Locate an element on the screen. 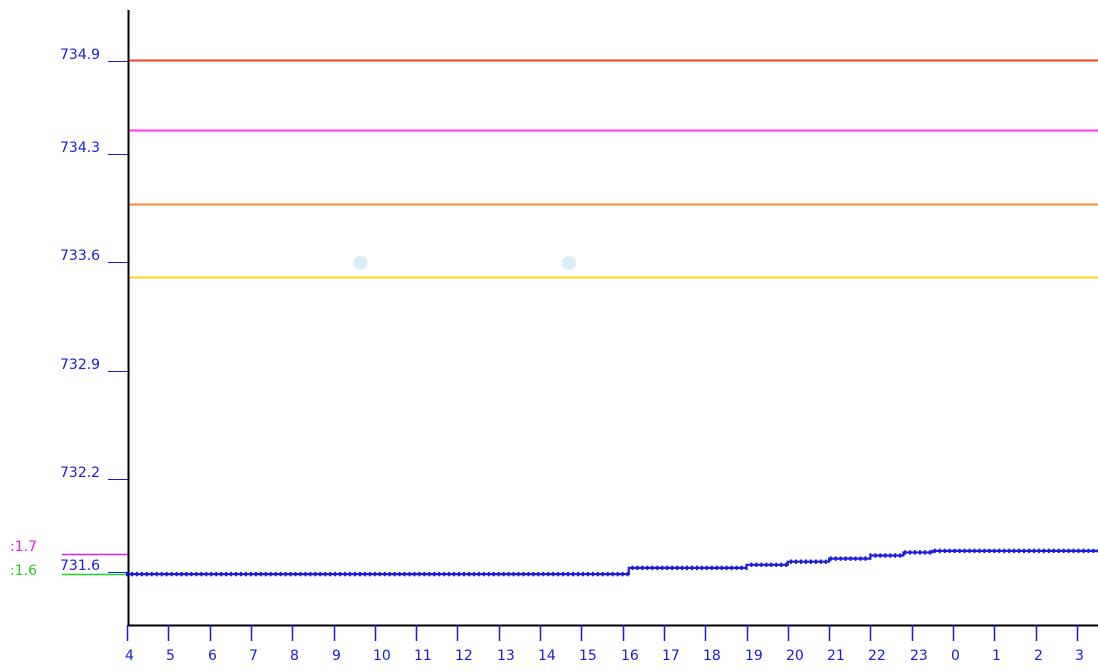 This screenshot has width=1098, height=669. y-tick-label: 734.3 is located at coordinates (80, 148).